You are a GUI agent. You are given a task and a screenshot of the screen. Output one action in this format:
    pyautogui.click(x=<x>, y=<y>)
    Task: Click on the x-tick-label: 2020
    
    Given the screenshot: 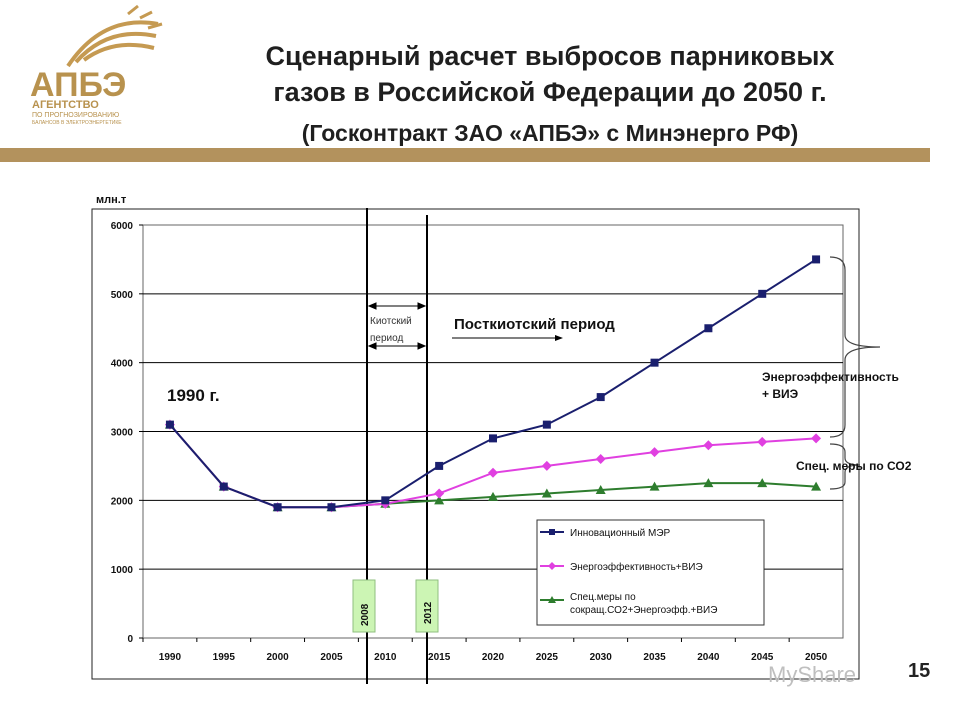 What is the action you would take?
    pyautogui.click(x=493, y=657)
    